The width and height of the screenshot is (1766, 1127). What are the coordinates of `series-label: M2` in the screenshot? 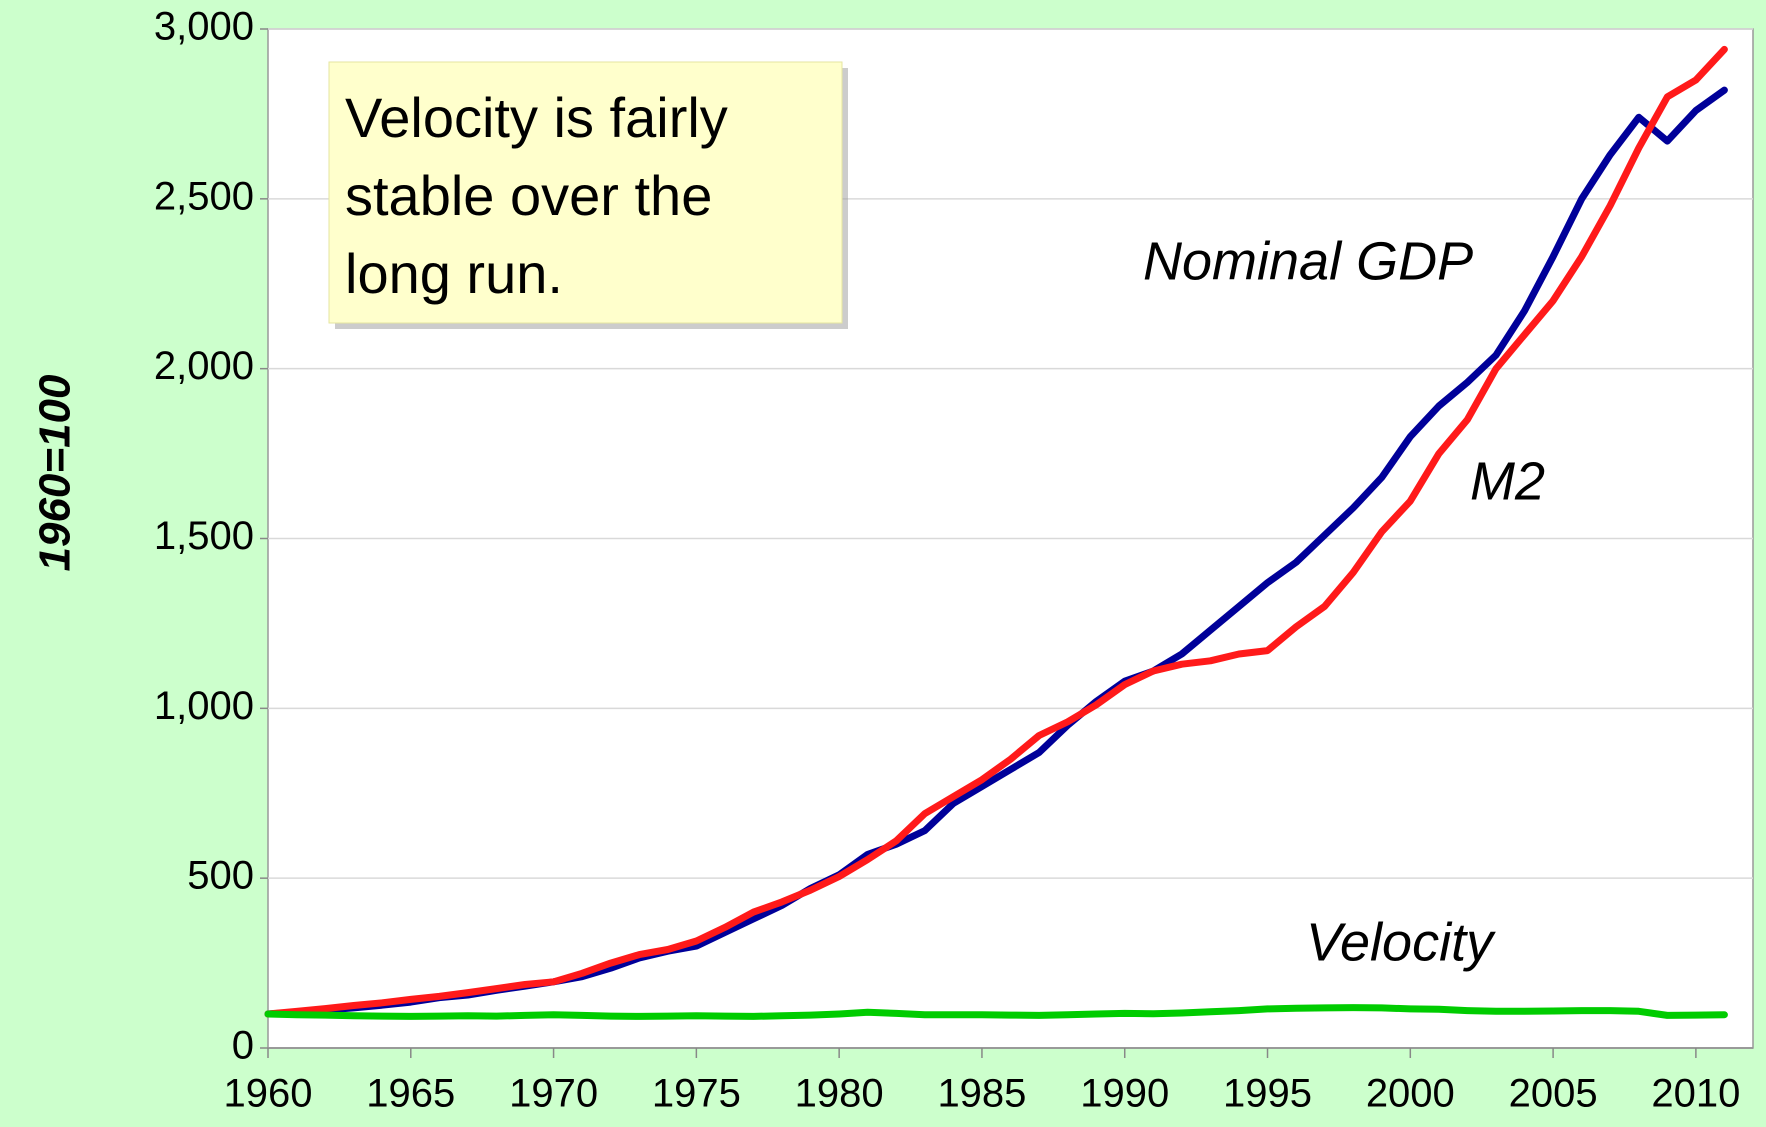 It's located at (1507, 481).